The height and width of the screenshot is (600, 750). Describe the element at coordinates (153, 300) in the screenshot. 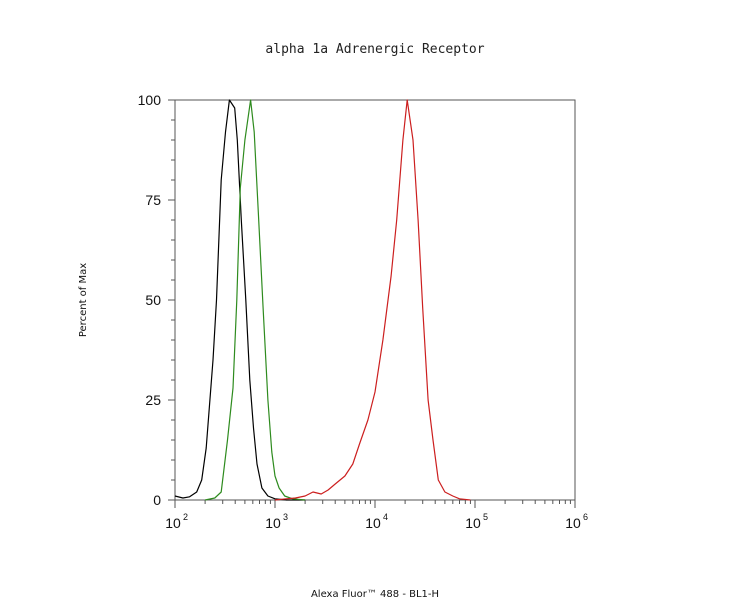

I see `y-tick-label: 50` at that location.